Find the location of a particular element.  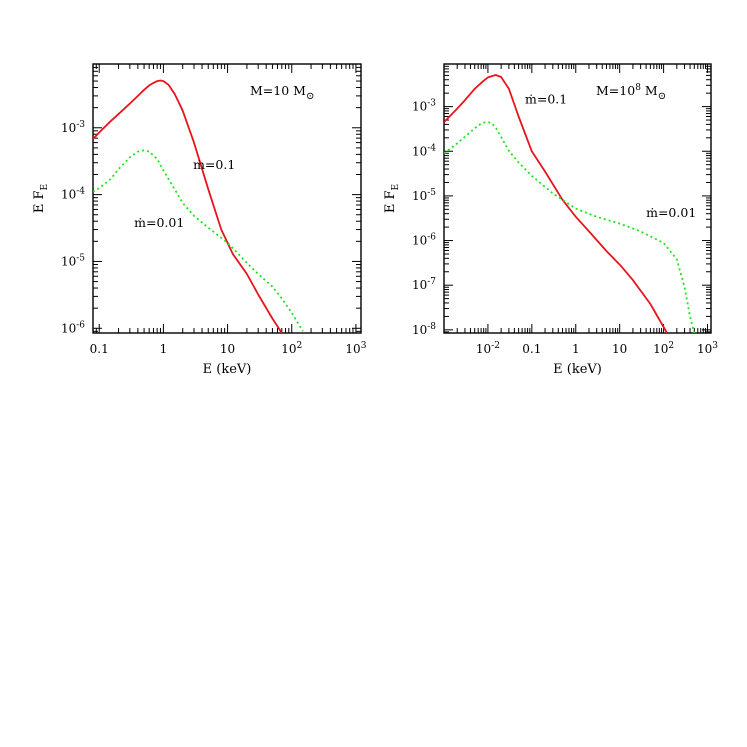

mass-label-prefix: M=10 M is located at coordinates (278, 90).